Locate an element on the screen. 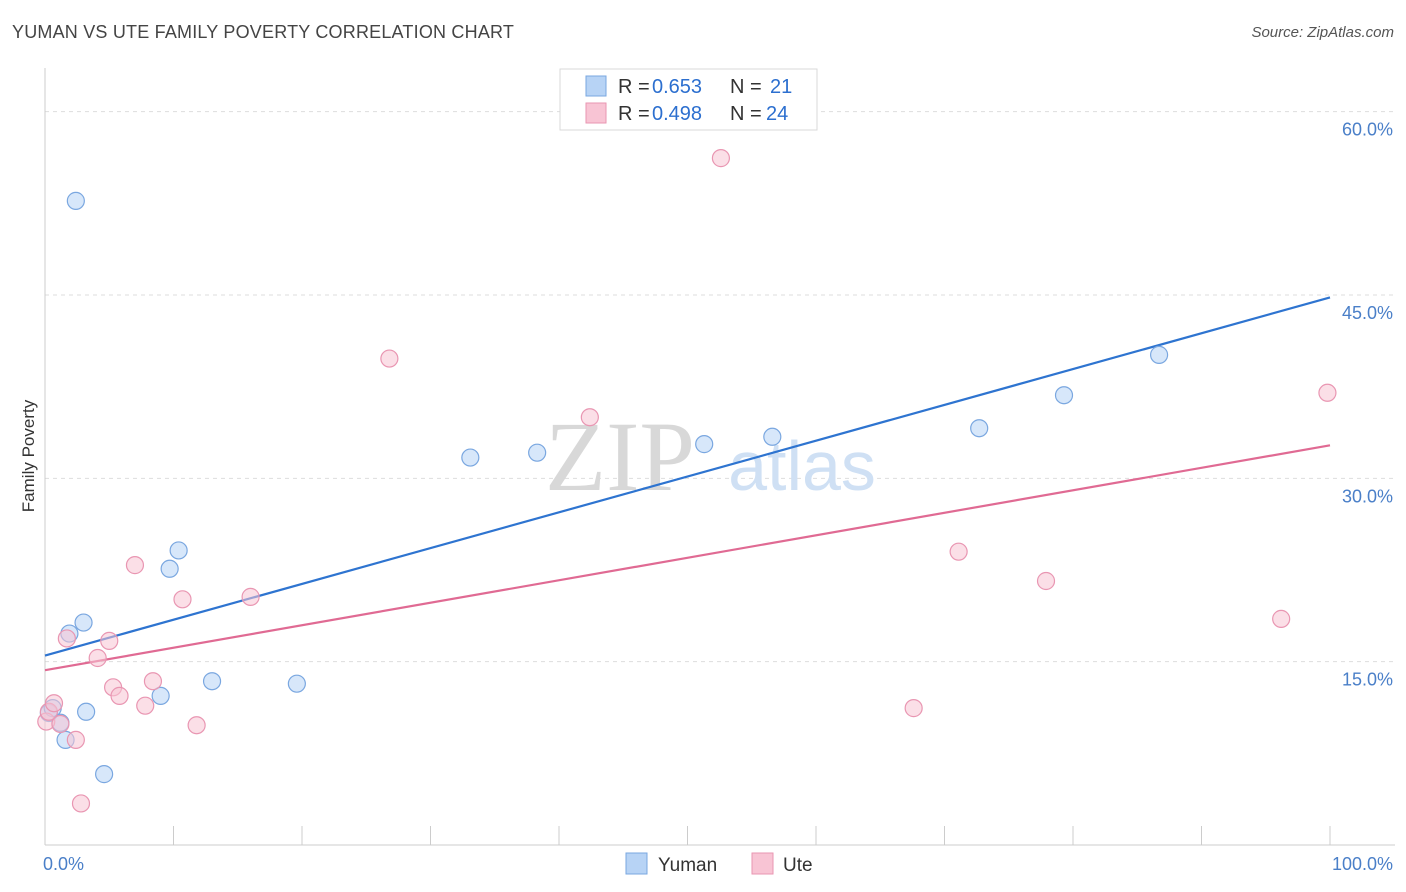 The width and height of the screenshot is (1406, 892). legend-n-yuman: 21 is located at coordinates (781, 87).